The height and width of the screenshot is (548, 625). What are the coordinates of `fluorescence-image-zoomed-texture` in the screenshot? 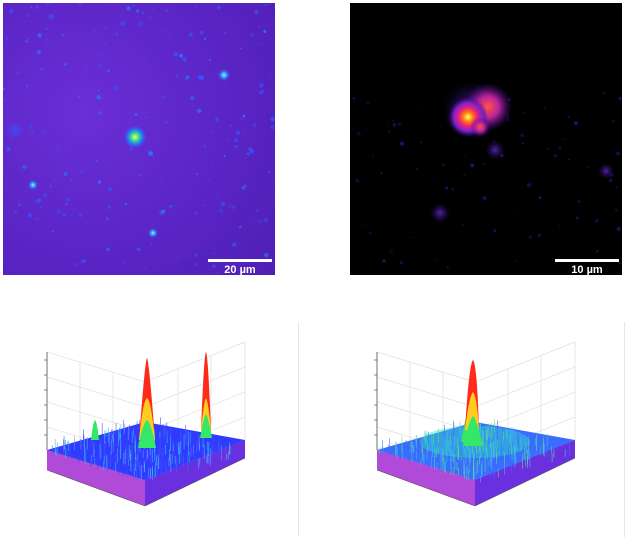 It's located at (486, 175).